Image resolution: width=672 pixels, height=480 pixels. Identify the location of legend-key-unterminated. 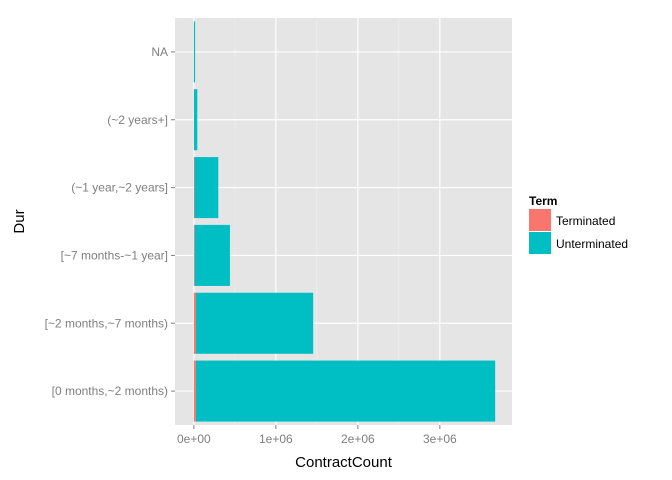
(540, 243).